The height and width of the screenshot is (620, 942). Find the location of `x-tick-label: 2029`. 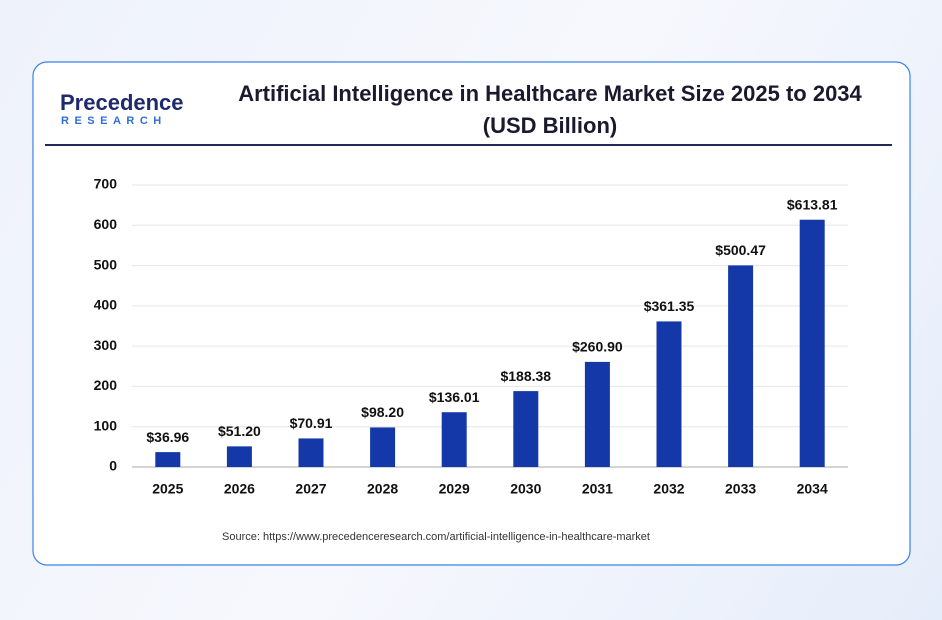

x-tick-label: 2029 is located at coordinates (454, 489).